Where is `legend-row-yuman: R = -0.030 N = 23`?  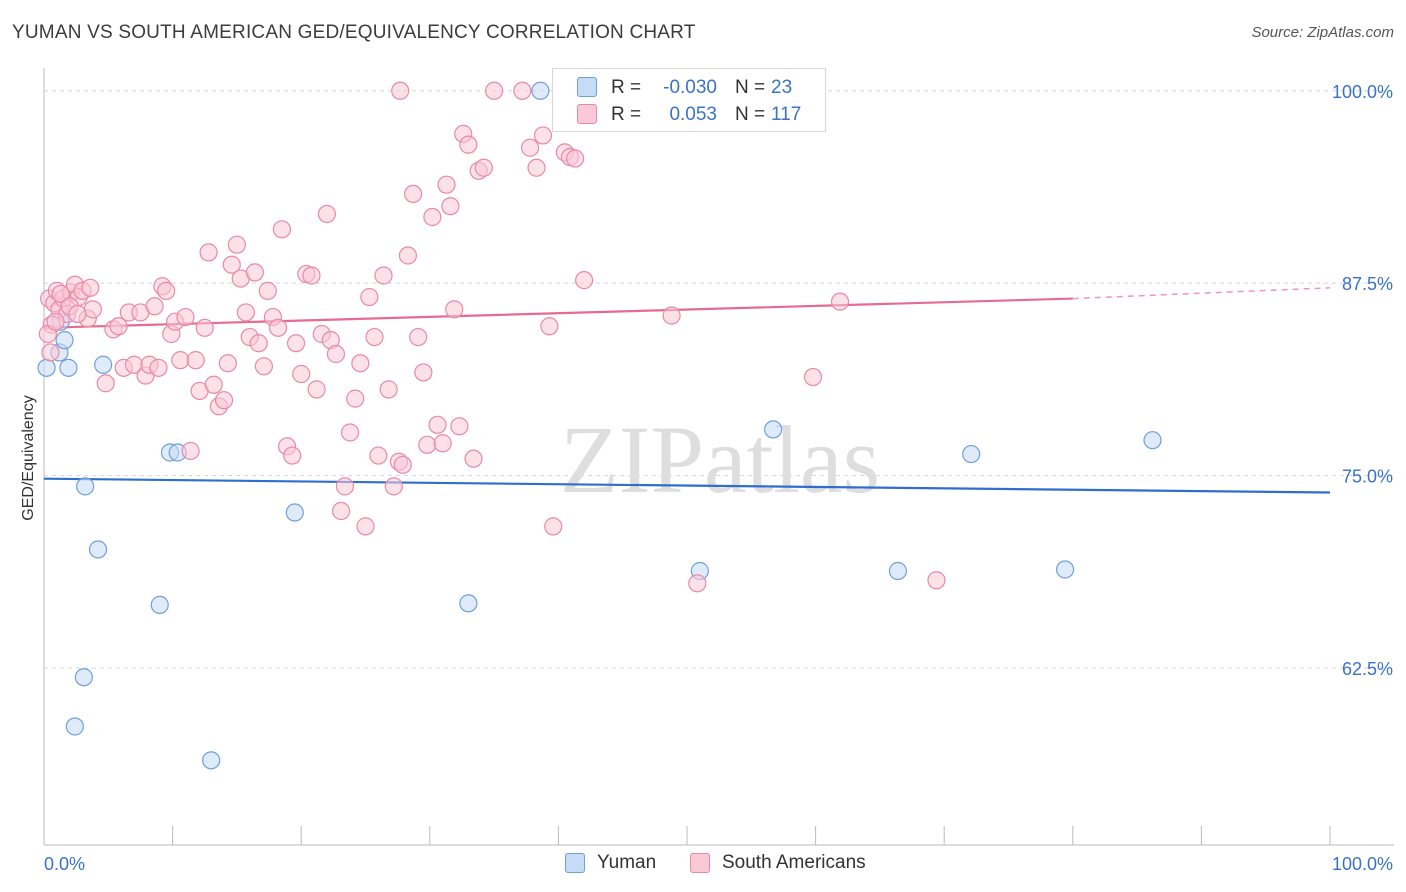
legend-row-yuman: R = -0.030 N = 23 is located at coordinates (689, 87).